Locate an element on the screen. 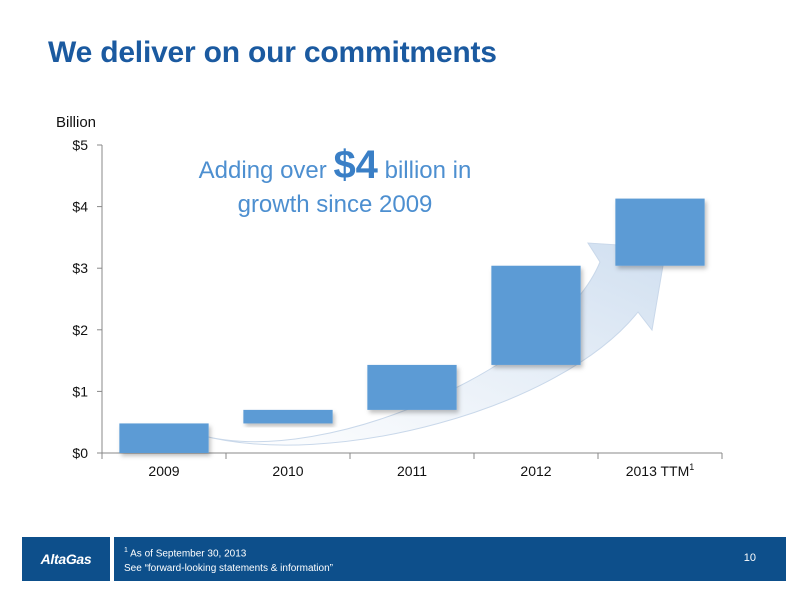  y-tick-label: $4 is located at coordinates (80, 207).